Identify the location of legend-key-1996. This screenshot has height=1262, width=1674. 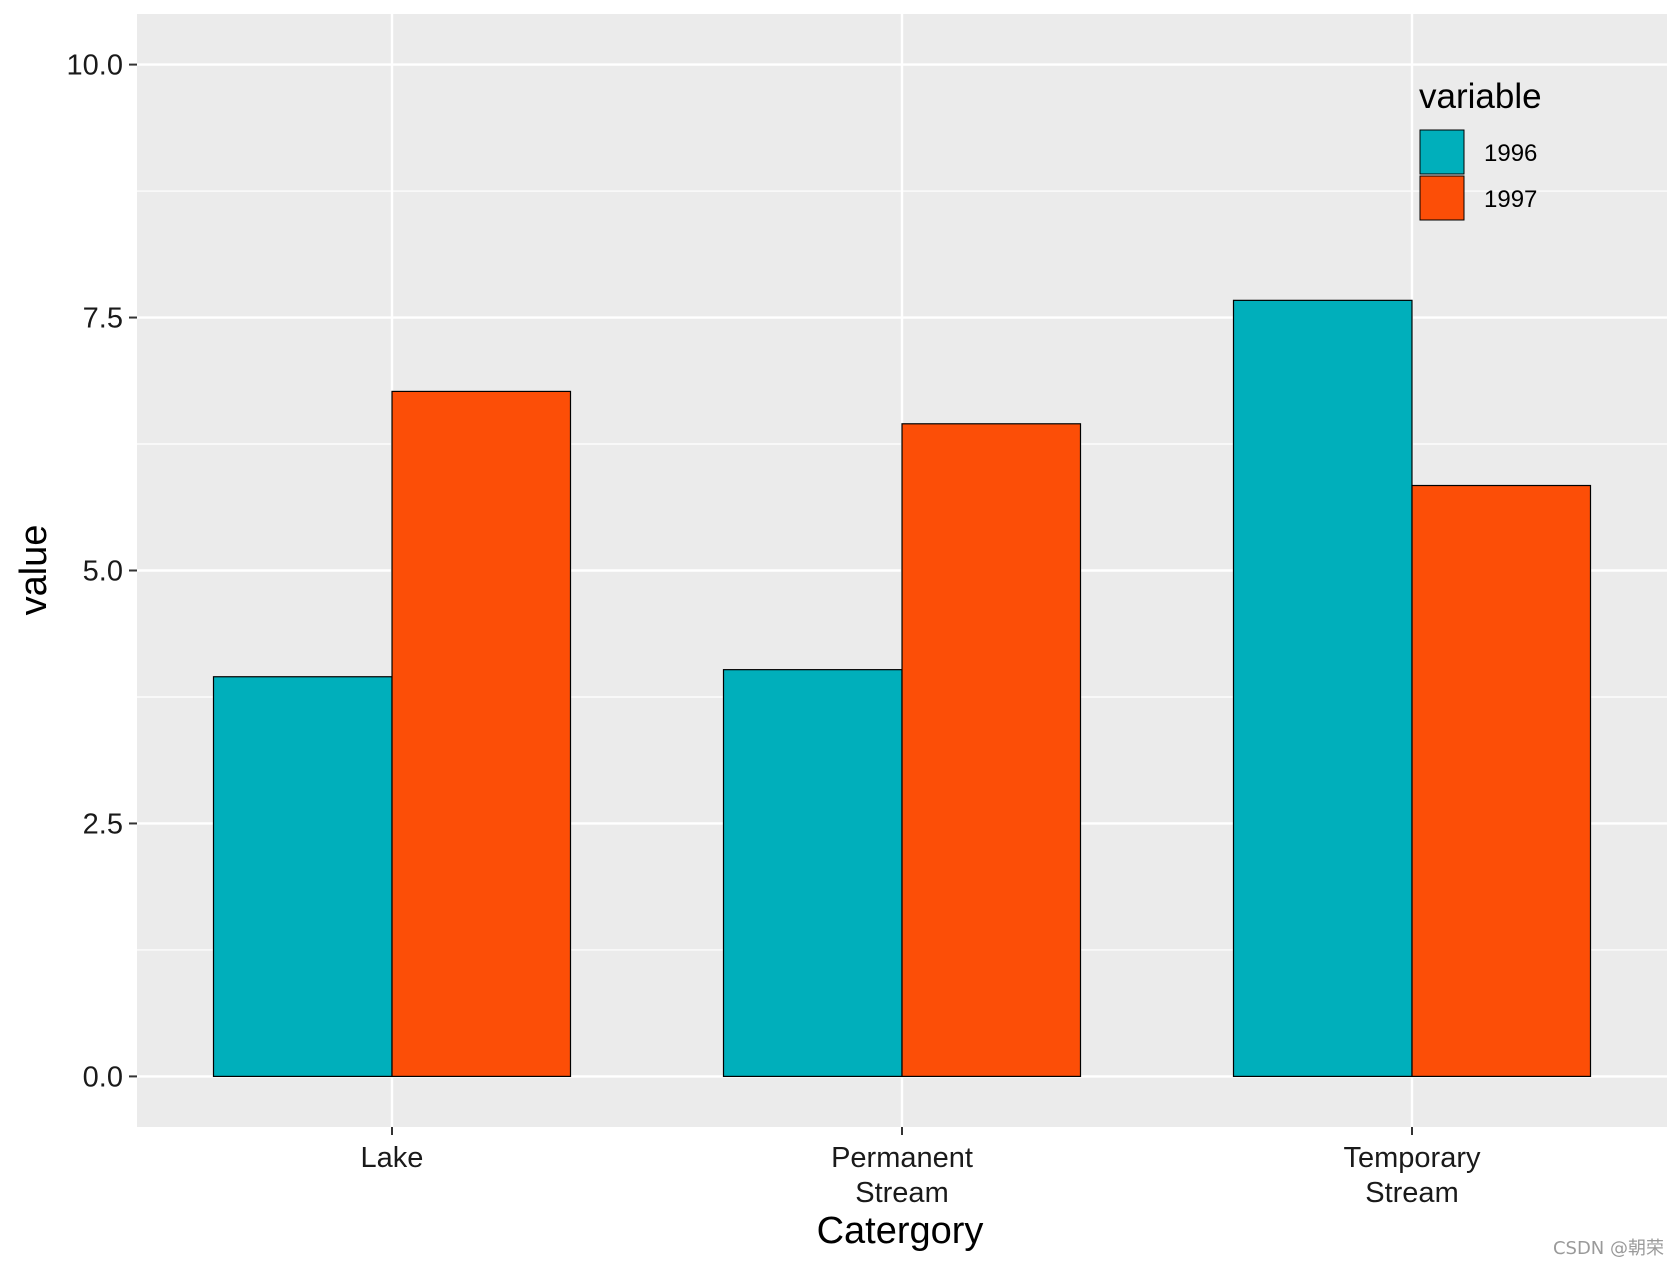
(1442, 152).